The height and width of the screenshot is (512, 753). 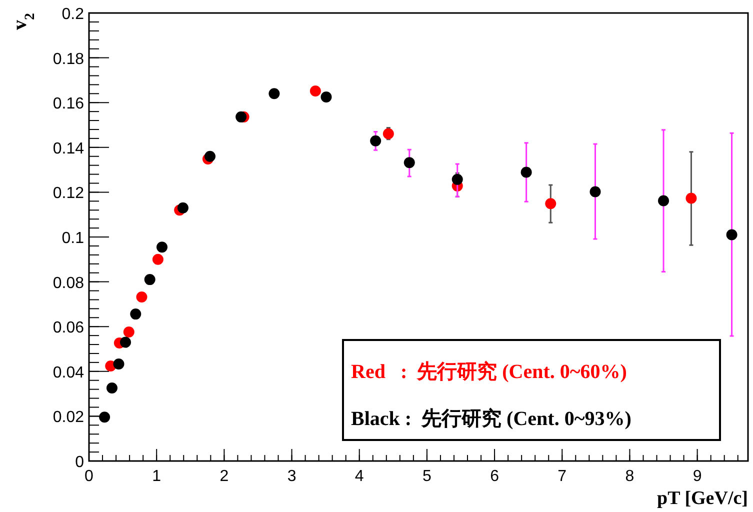 I want to click on x-axis-title: pT [GeV/c], so click(x=702, y=498).